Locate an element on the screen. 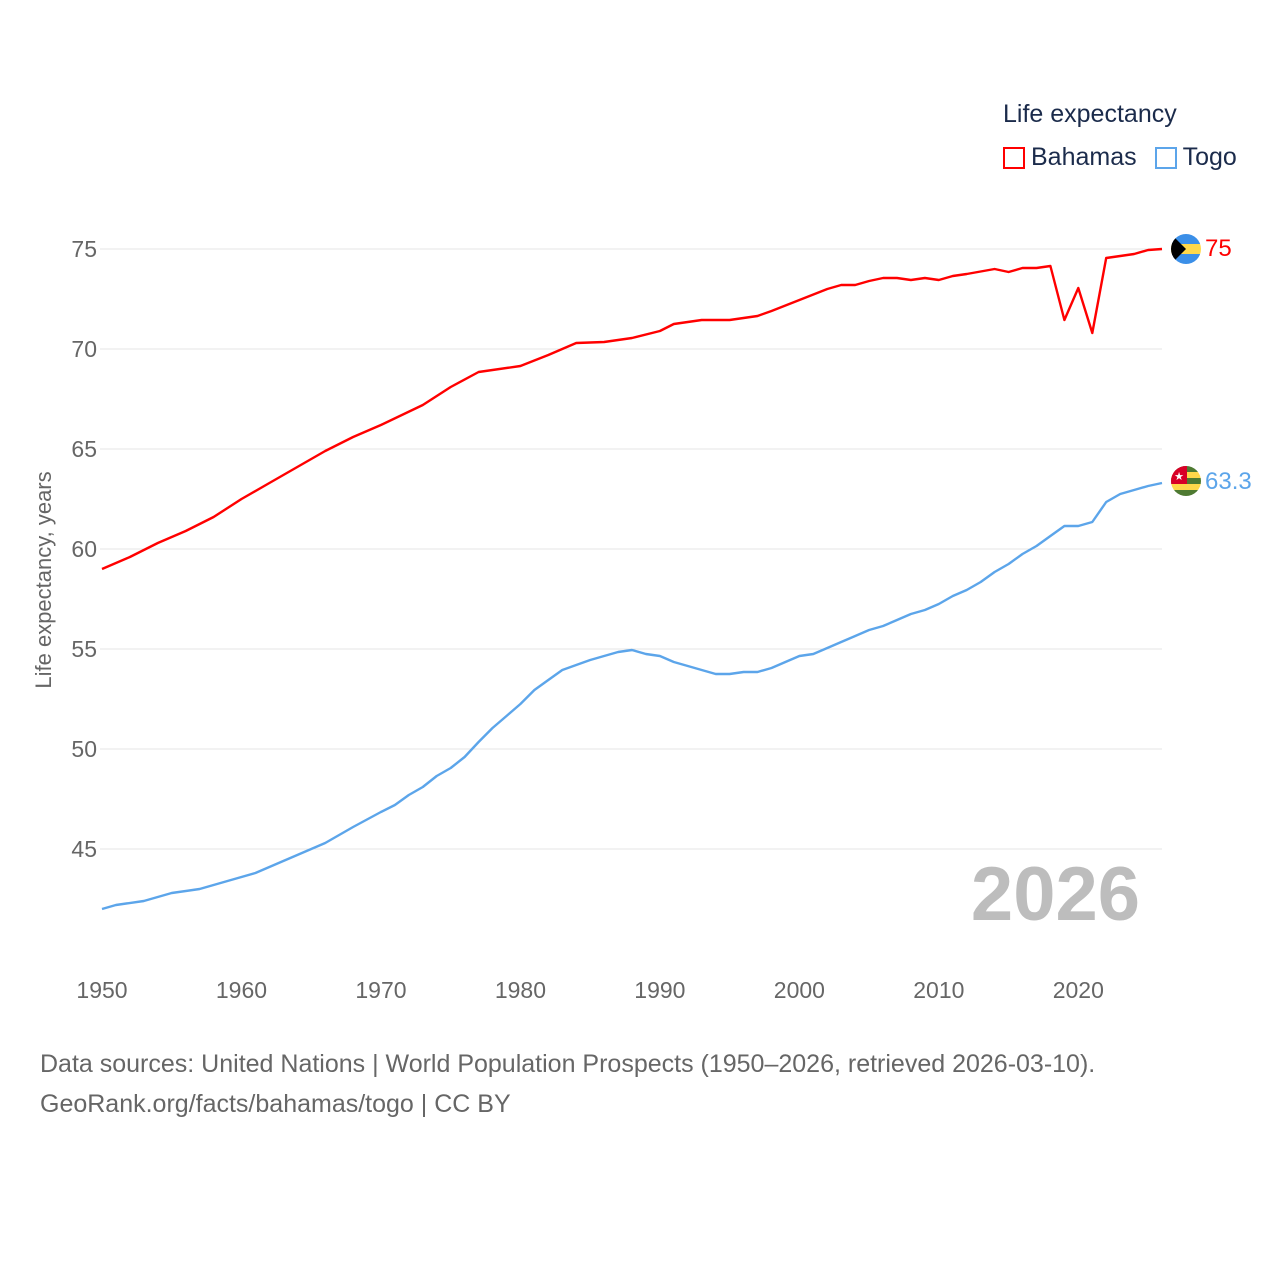 The image size is (1280, 1280). x-tick-label: 2000 is located at coordinates (799, 990).